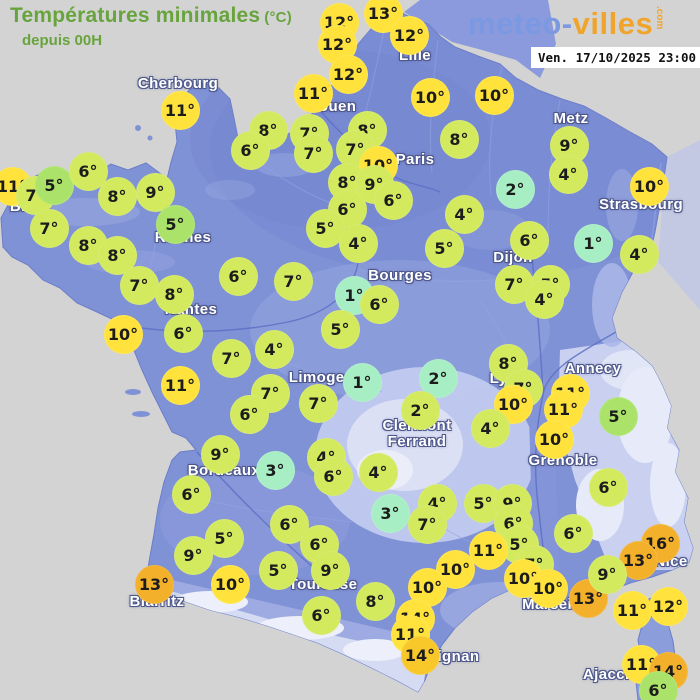  I want to click on city-label: Metz, so click(571, 118).